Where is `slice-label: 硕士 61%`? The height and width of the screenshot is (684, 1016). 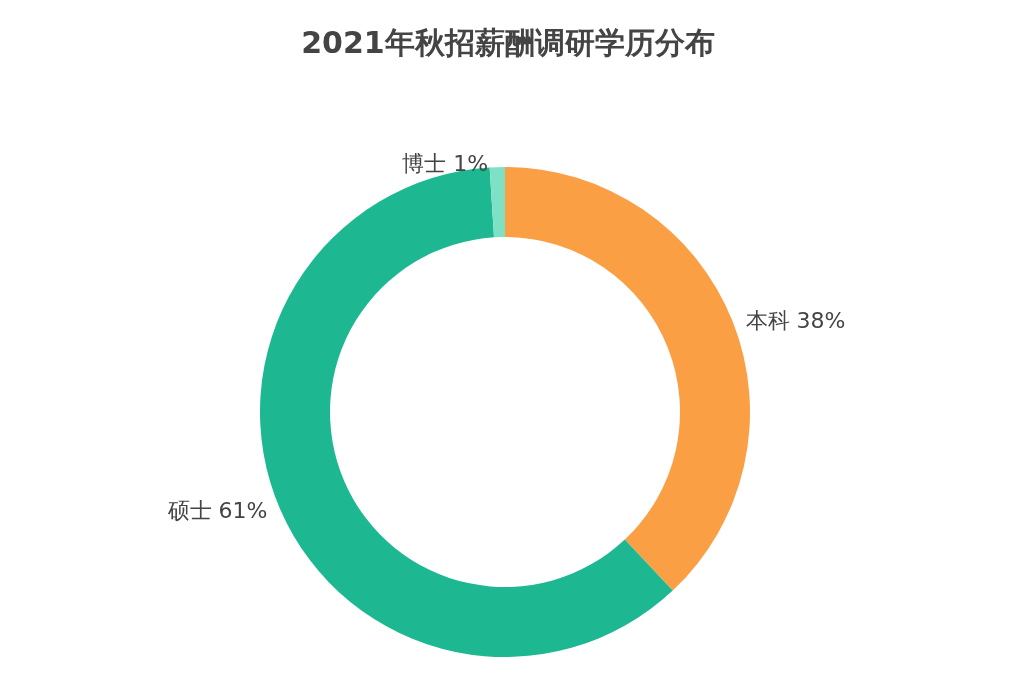
slice-label: 硕士 61% is located at coordinates (217, 511).